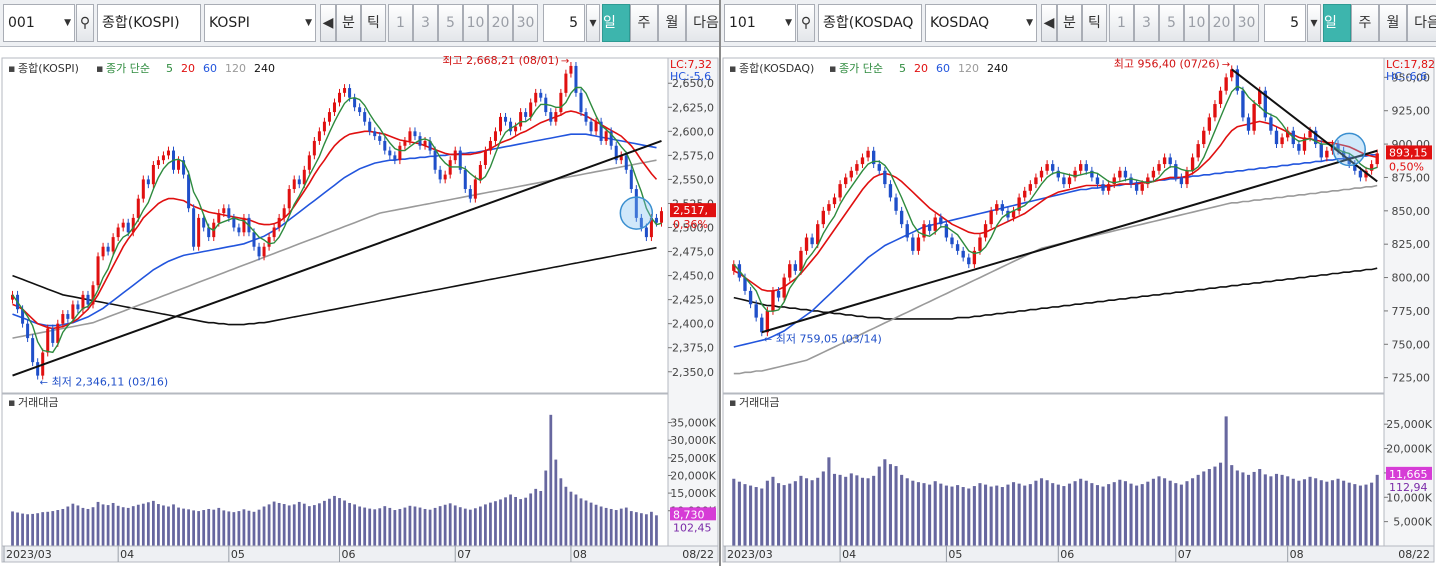 The width and height of the screenshot is (1436, 569). I want to click on kosdaq-tab-week: 주, so click(1365, 23).